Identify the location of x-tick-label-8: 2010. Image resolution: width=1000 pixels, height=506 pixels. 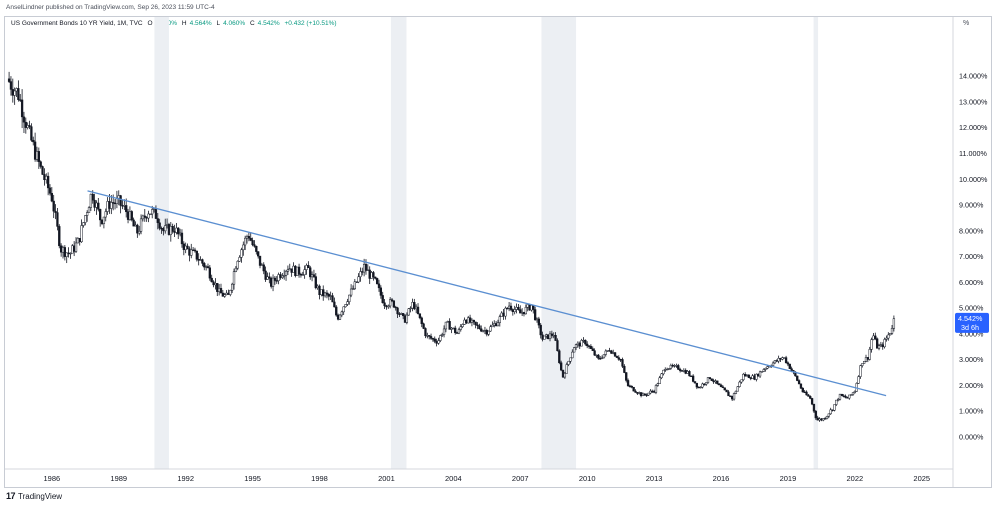
(587, 478).